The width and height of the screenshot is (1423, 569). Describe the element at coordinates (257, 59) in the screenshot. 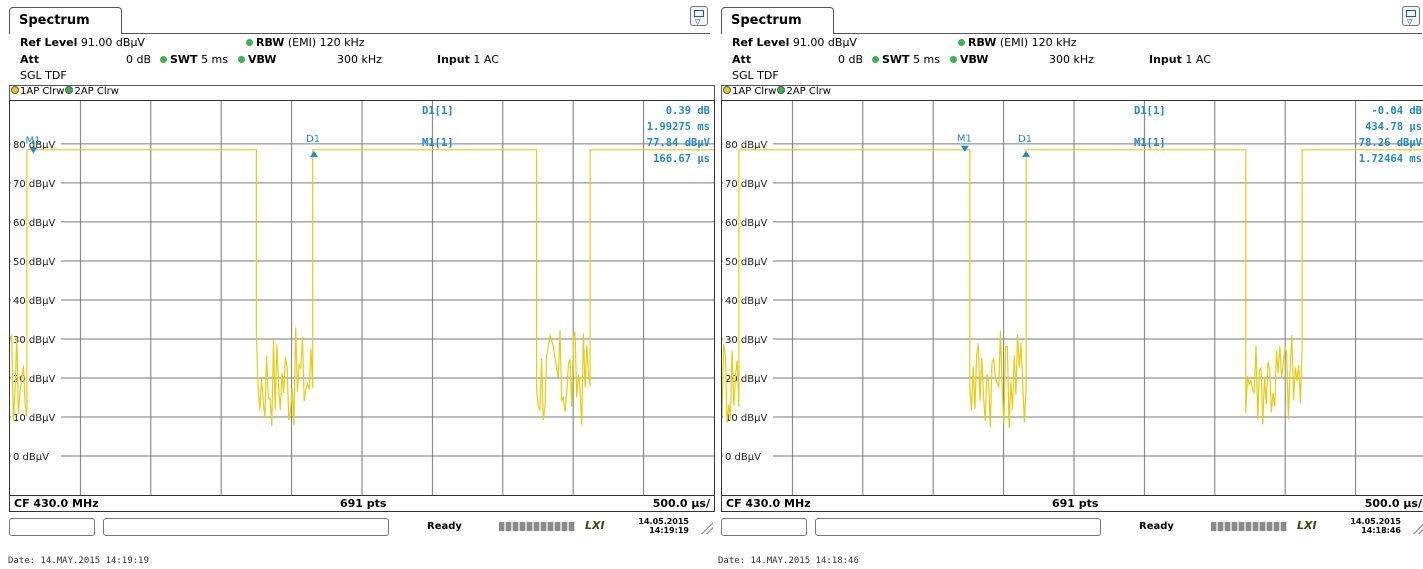

I see `vbw: VBW` at that location.